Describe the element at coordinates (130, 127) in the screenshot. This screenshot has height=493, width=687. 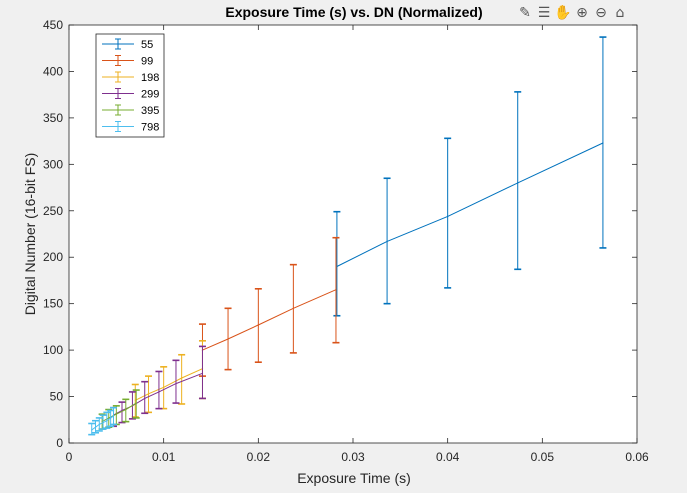
I see `legend-item-798: 798` at that location.